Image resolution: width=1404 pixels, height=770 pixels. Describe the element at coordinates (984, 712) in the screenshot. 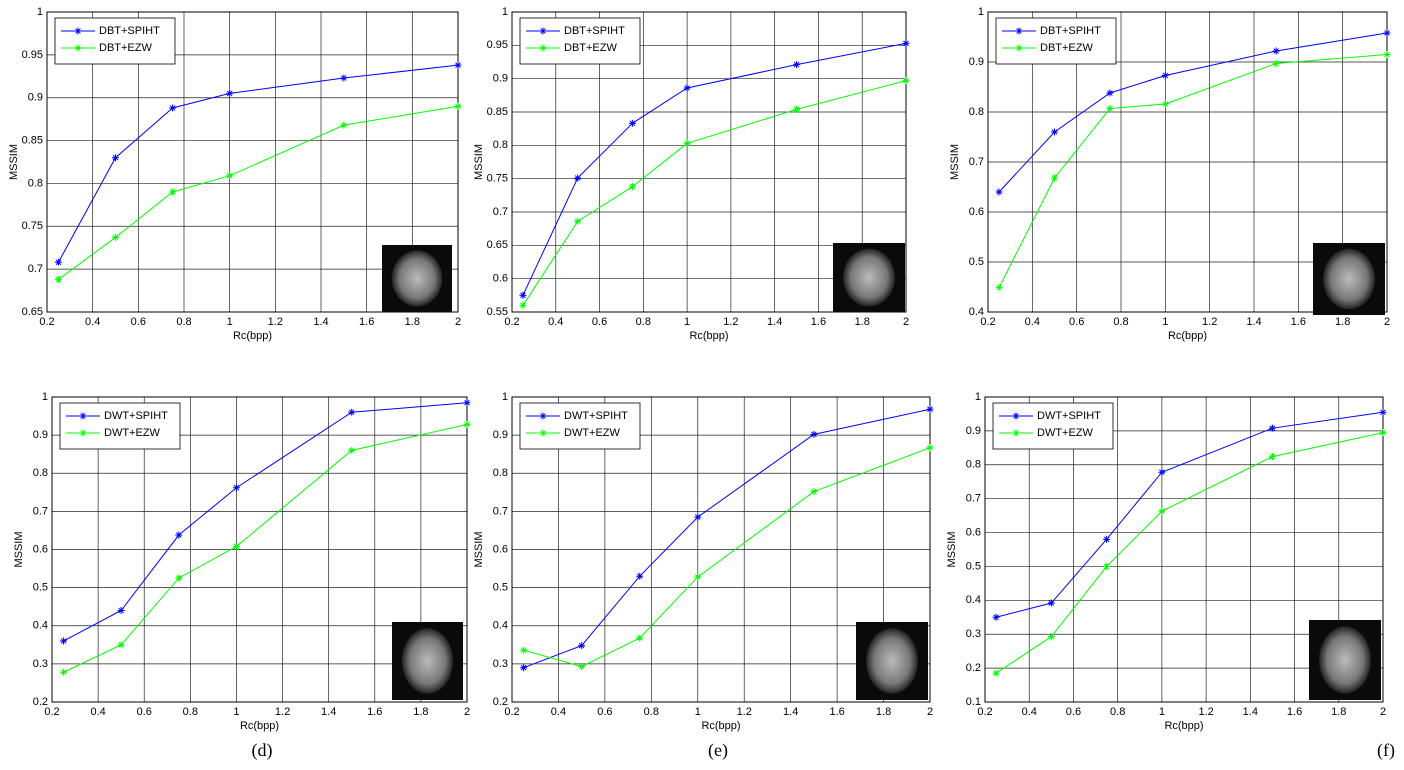

I see `x-tick-label: 0.2` at that location.